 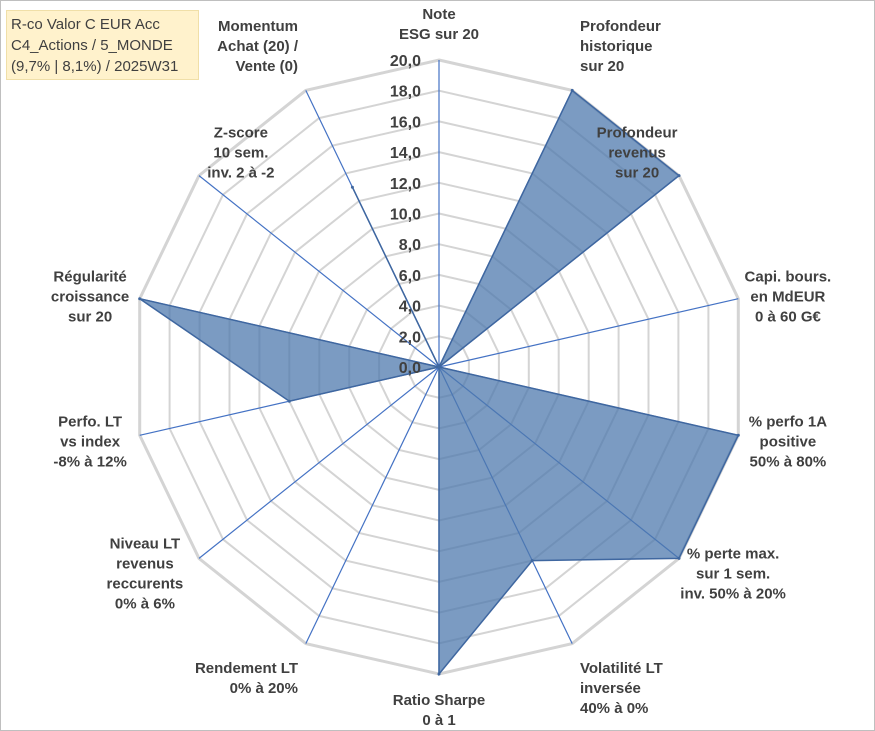 I want to click on axis-label-9-line-1: revenus, so click(x=145, y=564).